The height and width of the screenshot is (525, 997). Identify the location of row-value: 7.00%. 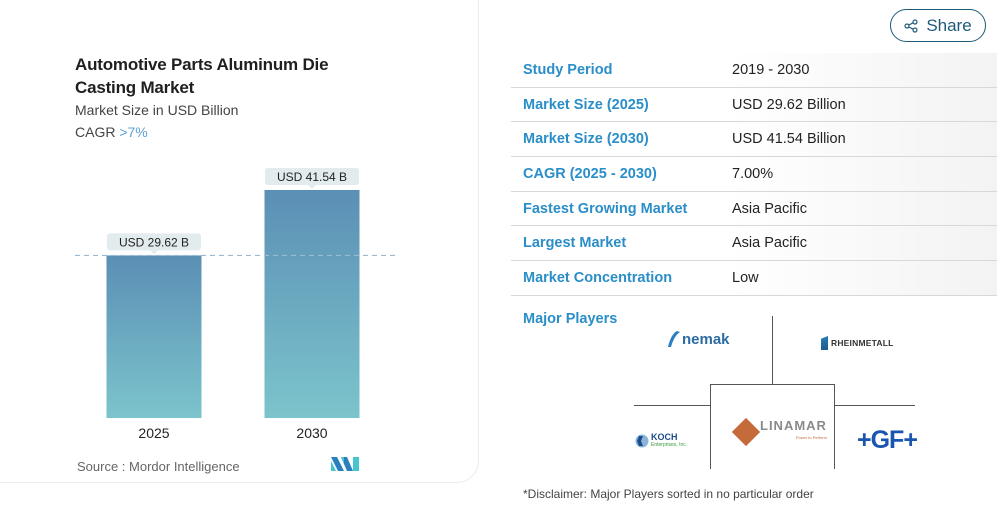
(753, 173).